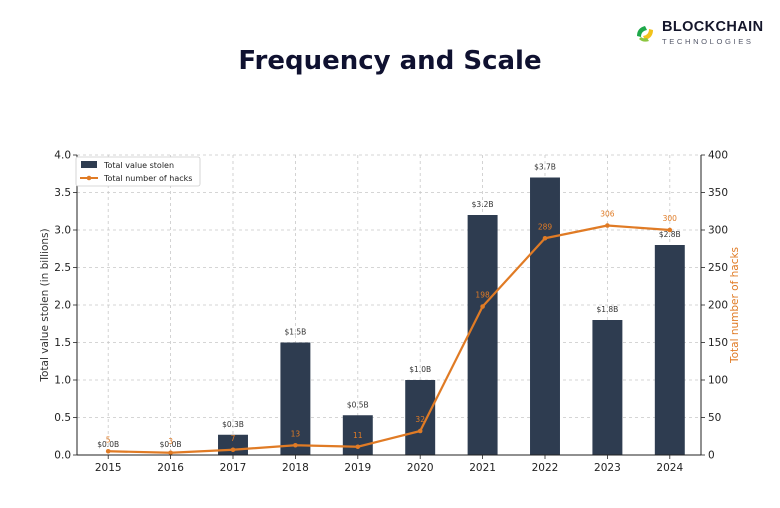  What do you see at coordinates (545, 167) in the screenshot?
I see `bar-value-label-2022: $3.7B` at bounding box center [545, 167].